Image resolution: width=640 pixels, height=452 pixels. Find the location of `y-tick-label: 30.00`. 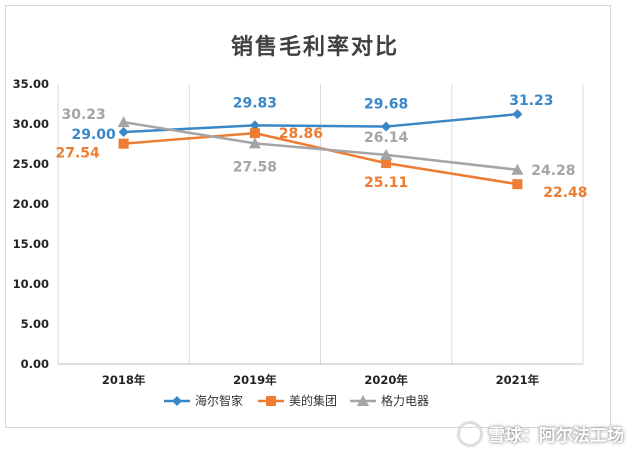

y-tick-label: 30.00 is located at coordinates (31, 124).